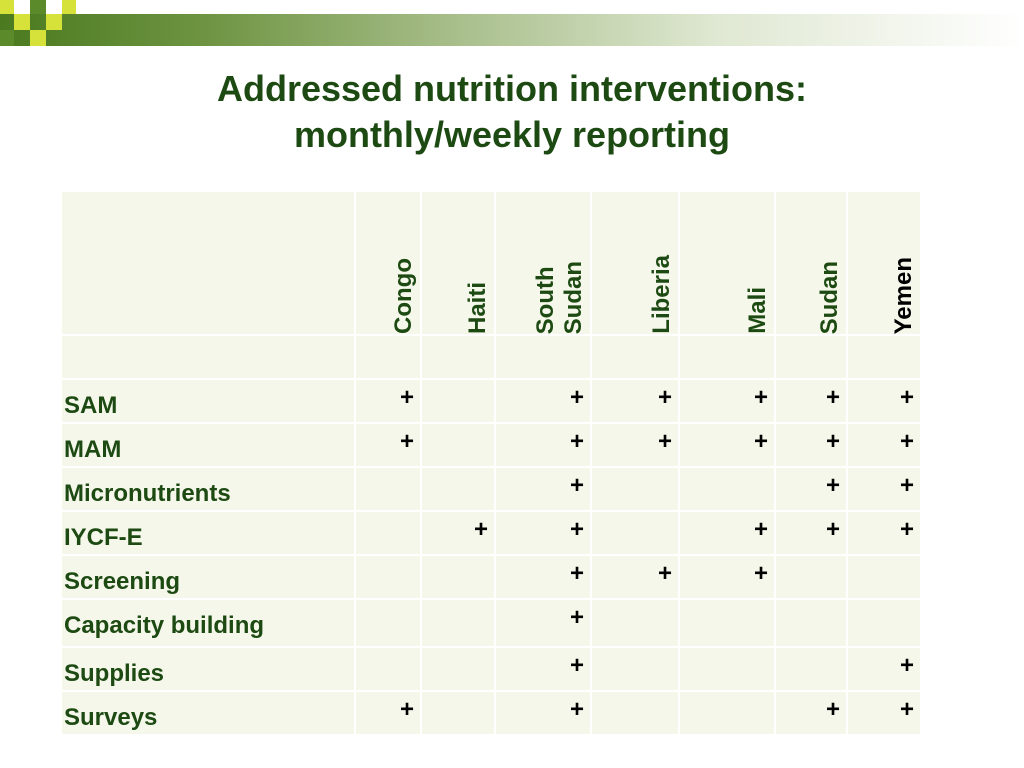 This screenshot has height=768, width=1024. What do you see at coordinates (114, 673) in the screenshot?
I see `row-label: Supplies` at bounding box center [114, 673].